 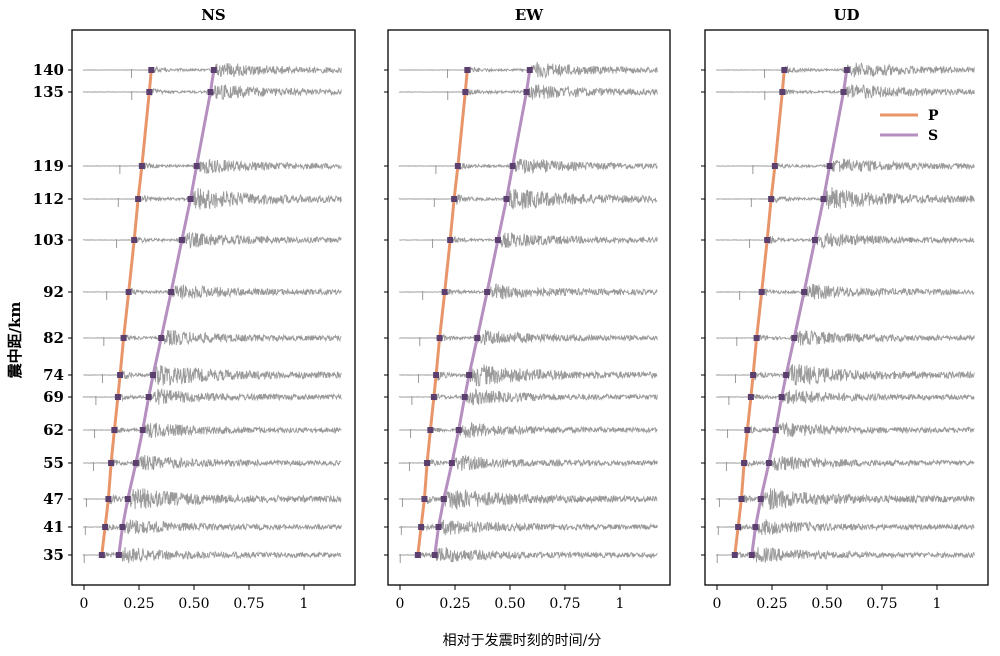 What do you see at coordinates (53, 397) in the screenshot?
I see `y-tick-label: 69` at bounding box center [53, 397].